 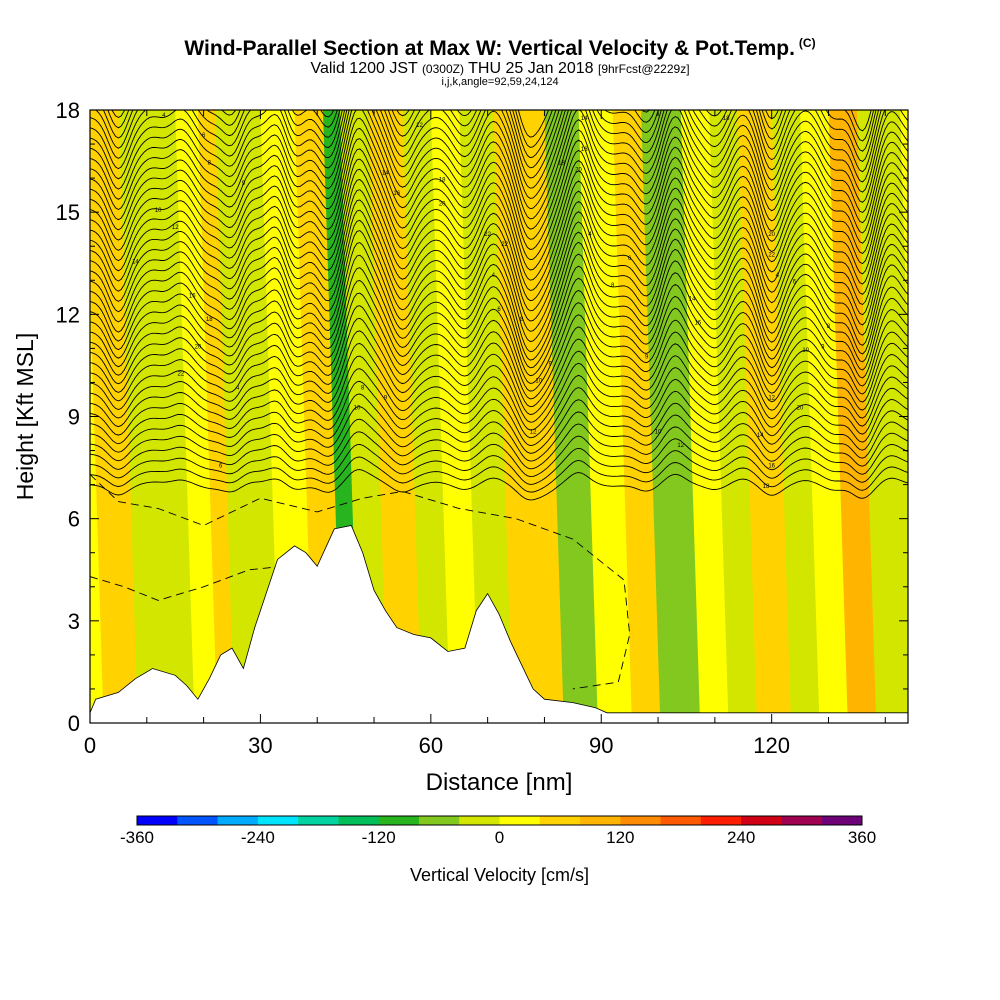 What do you see at coordinates (379, 837) in the screenshot?
I see `colorbar-tick-label: -120` at bounding box center [379, 837].